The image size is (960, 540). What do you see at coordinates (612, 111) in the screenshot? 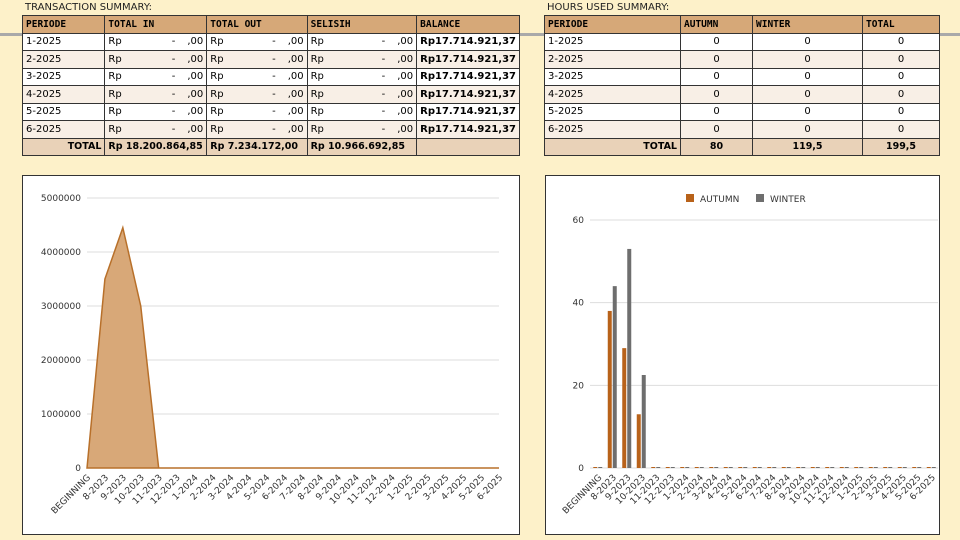
I see `hours-cell: 5-2025` at bounding box center [612, 111].